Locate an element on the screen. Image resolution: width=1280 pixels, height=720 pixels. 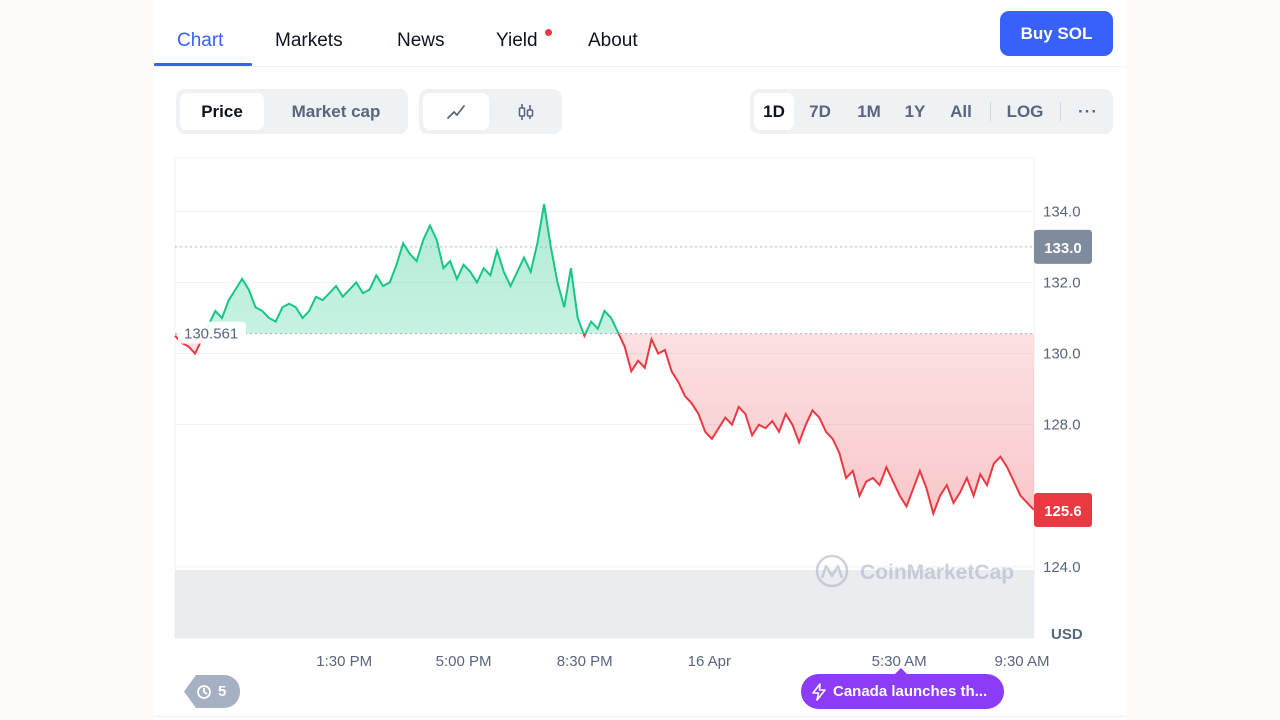
x-tick-label: 8:30 PM is located at coordinates (585, 661).